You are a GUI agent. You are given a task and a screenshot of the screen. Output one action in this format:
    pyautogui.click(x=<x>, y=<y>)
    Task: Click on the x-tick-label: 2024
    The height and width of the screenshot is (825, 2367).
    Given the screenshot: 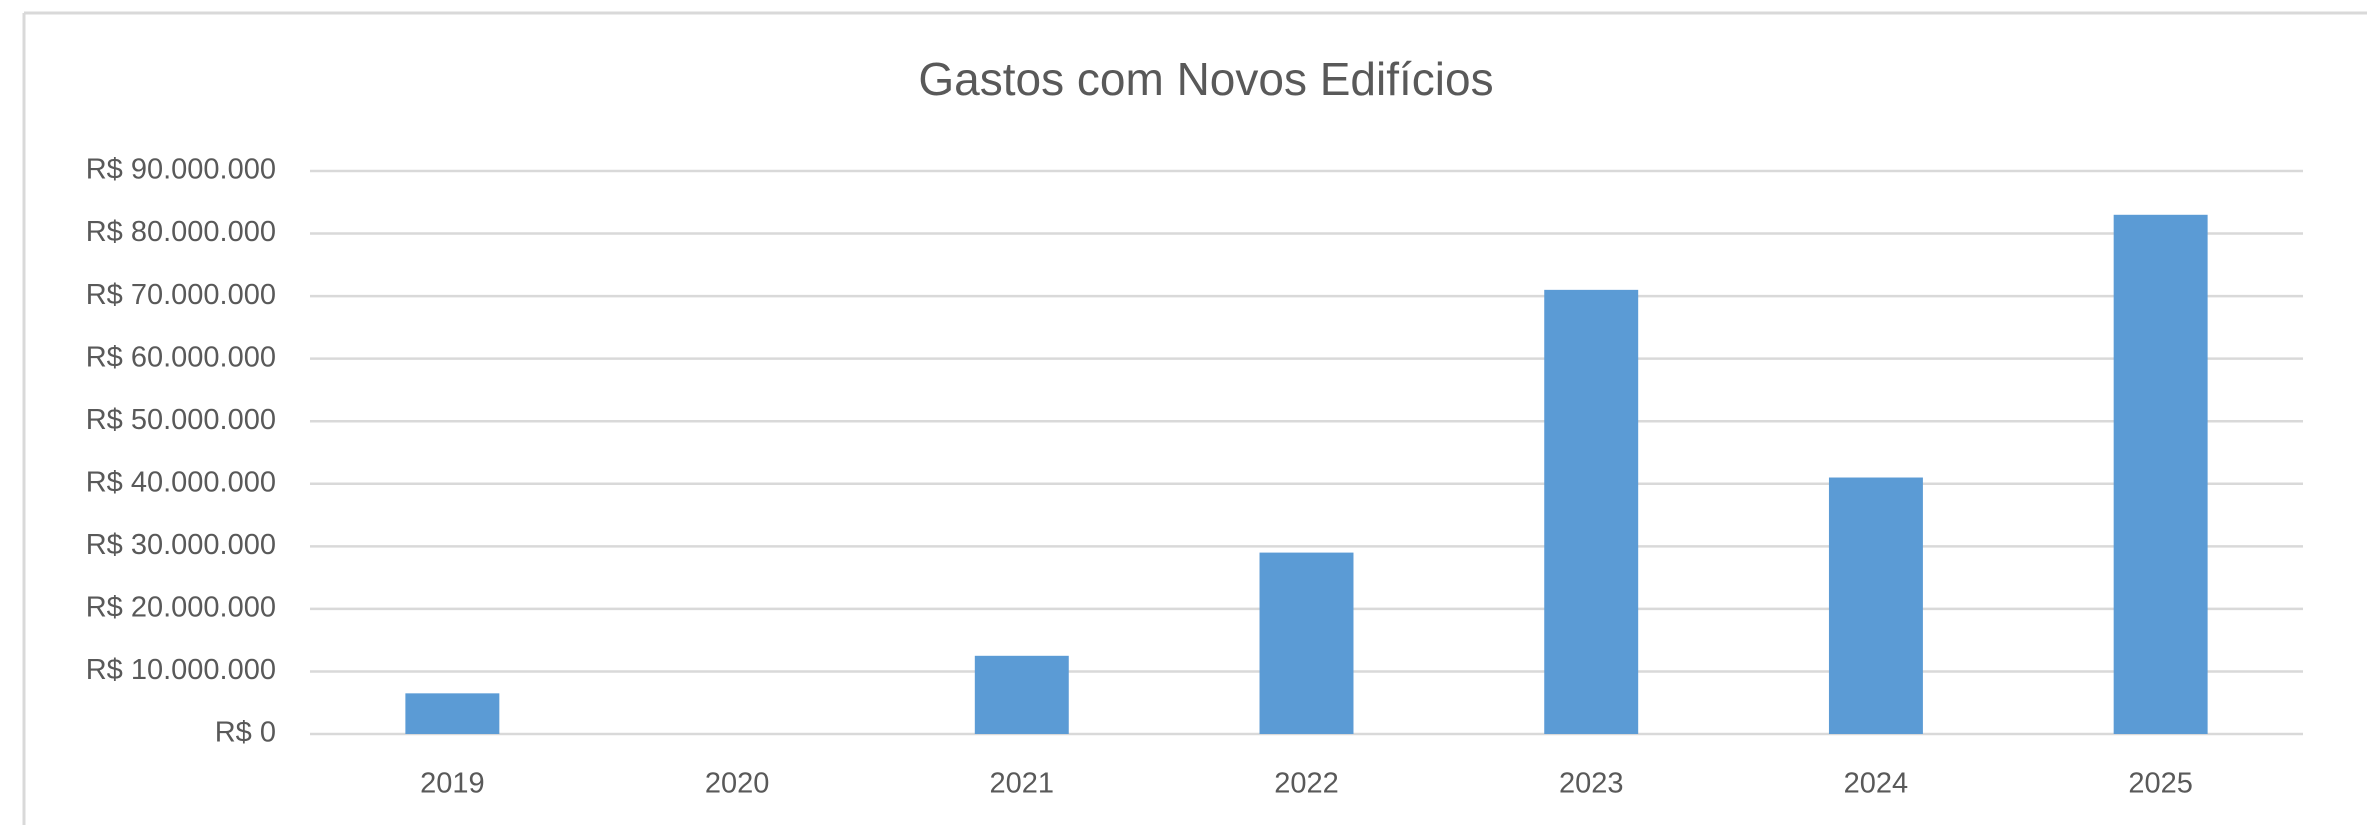 What is the action you would take?
    pyautogui.click(x=1876, y=784)
    